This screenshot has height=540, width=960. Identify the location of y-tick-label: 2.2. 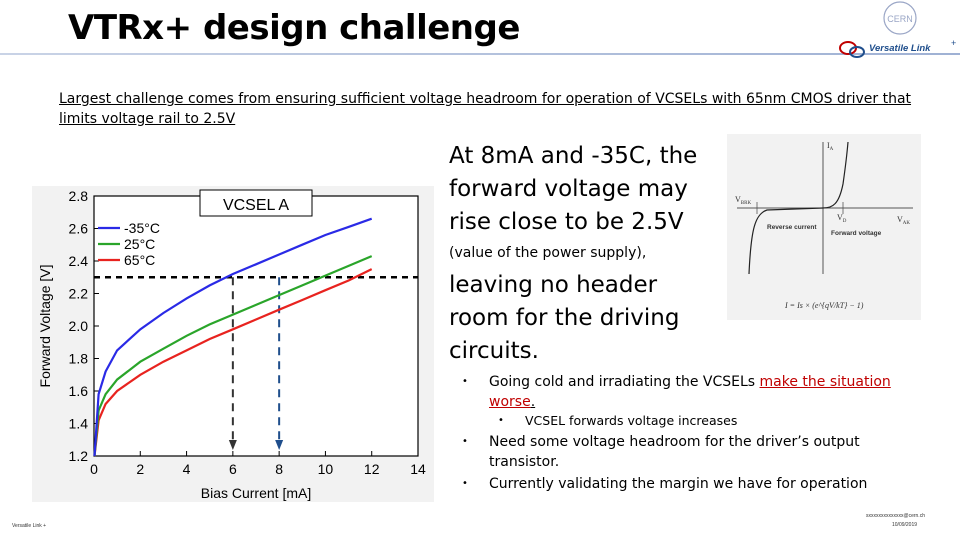
(79, 294).